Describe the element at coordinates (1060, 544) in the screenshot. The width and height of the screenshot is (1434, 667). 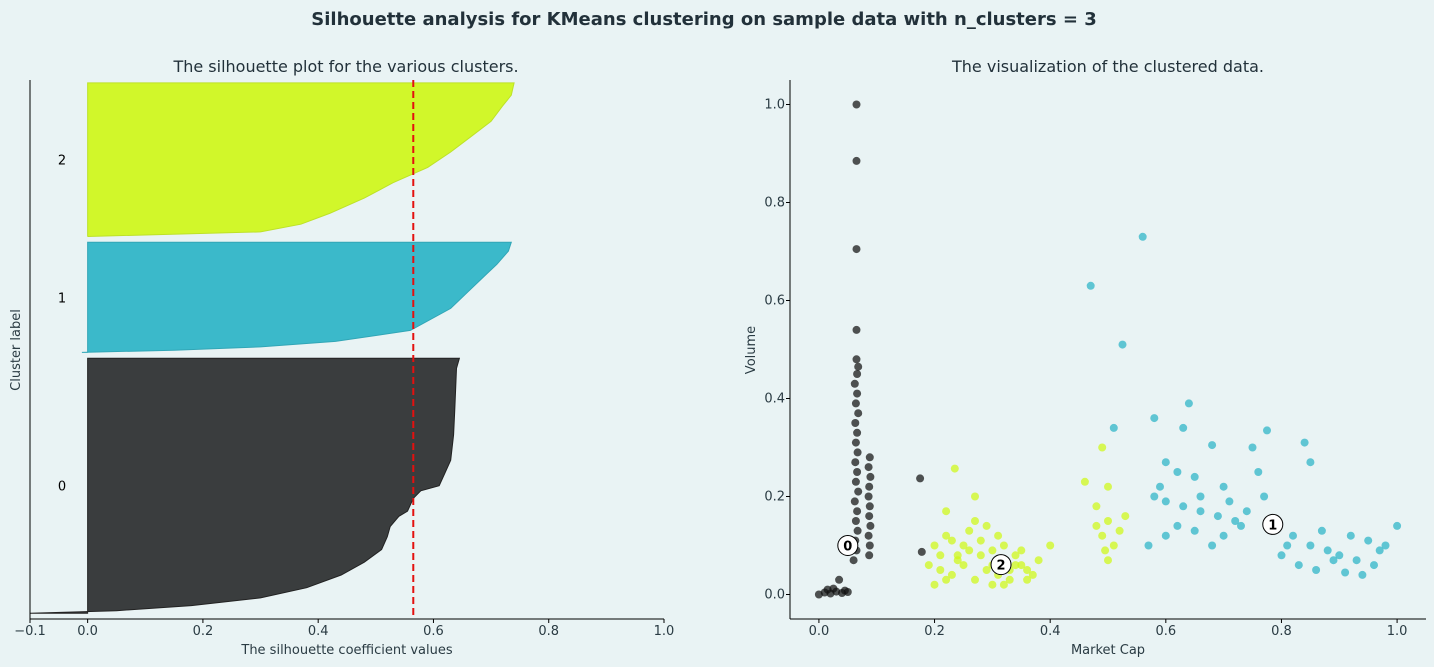
I see `cluster-centers: 0 1 2` at that location.